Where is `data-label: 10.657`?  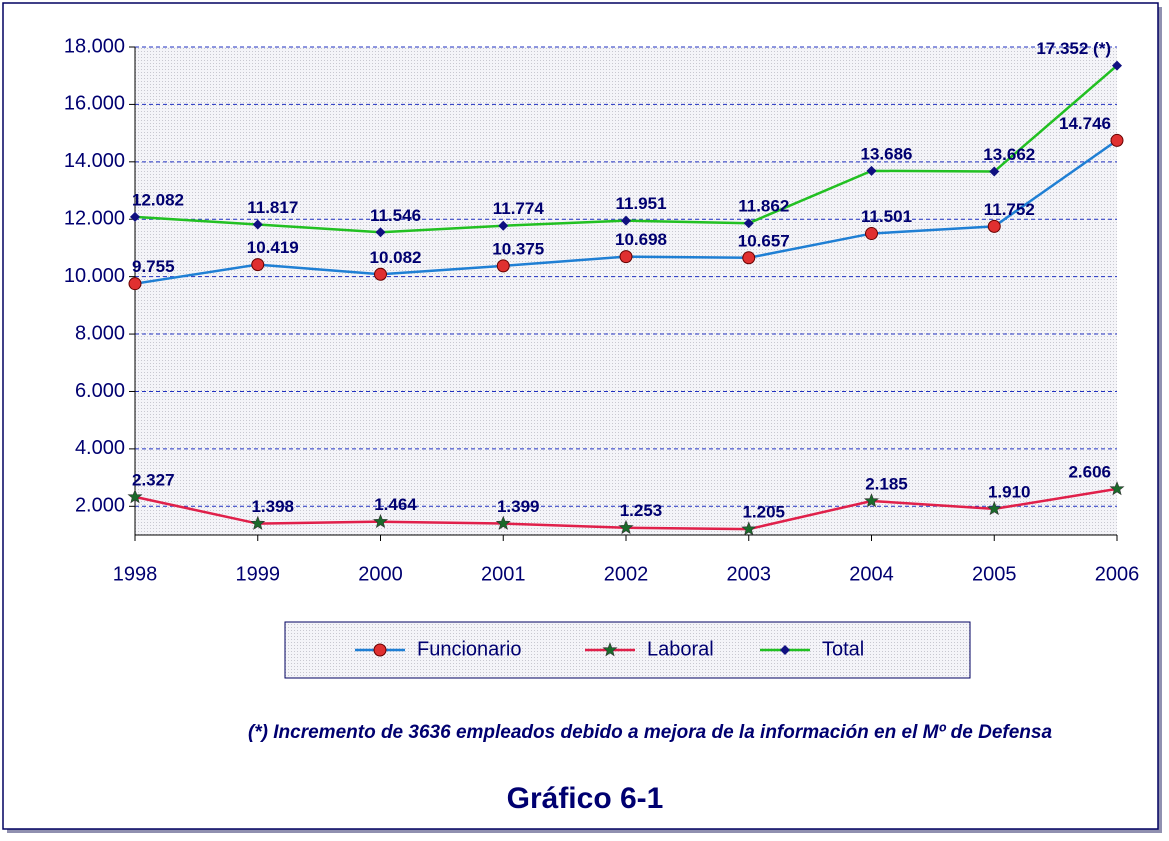 data-label: 10.657 is located at coordinates (764, 240).